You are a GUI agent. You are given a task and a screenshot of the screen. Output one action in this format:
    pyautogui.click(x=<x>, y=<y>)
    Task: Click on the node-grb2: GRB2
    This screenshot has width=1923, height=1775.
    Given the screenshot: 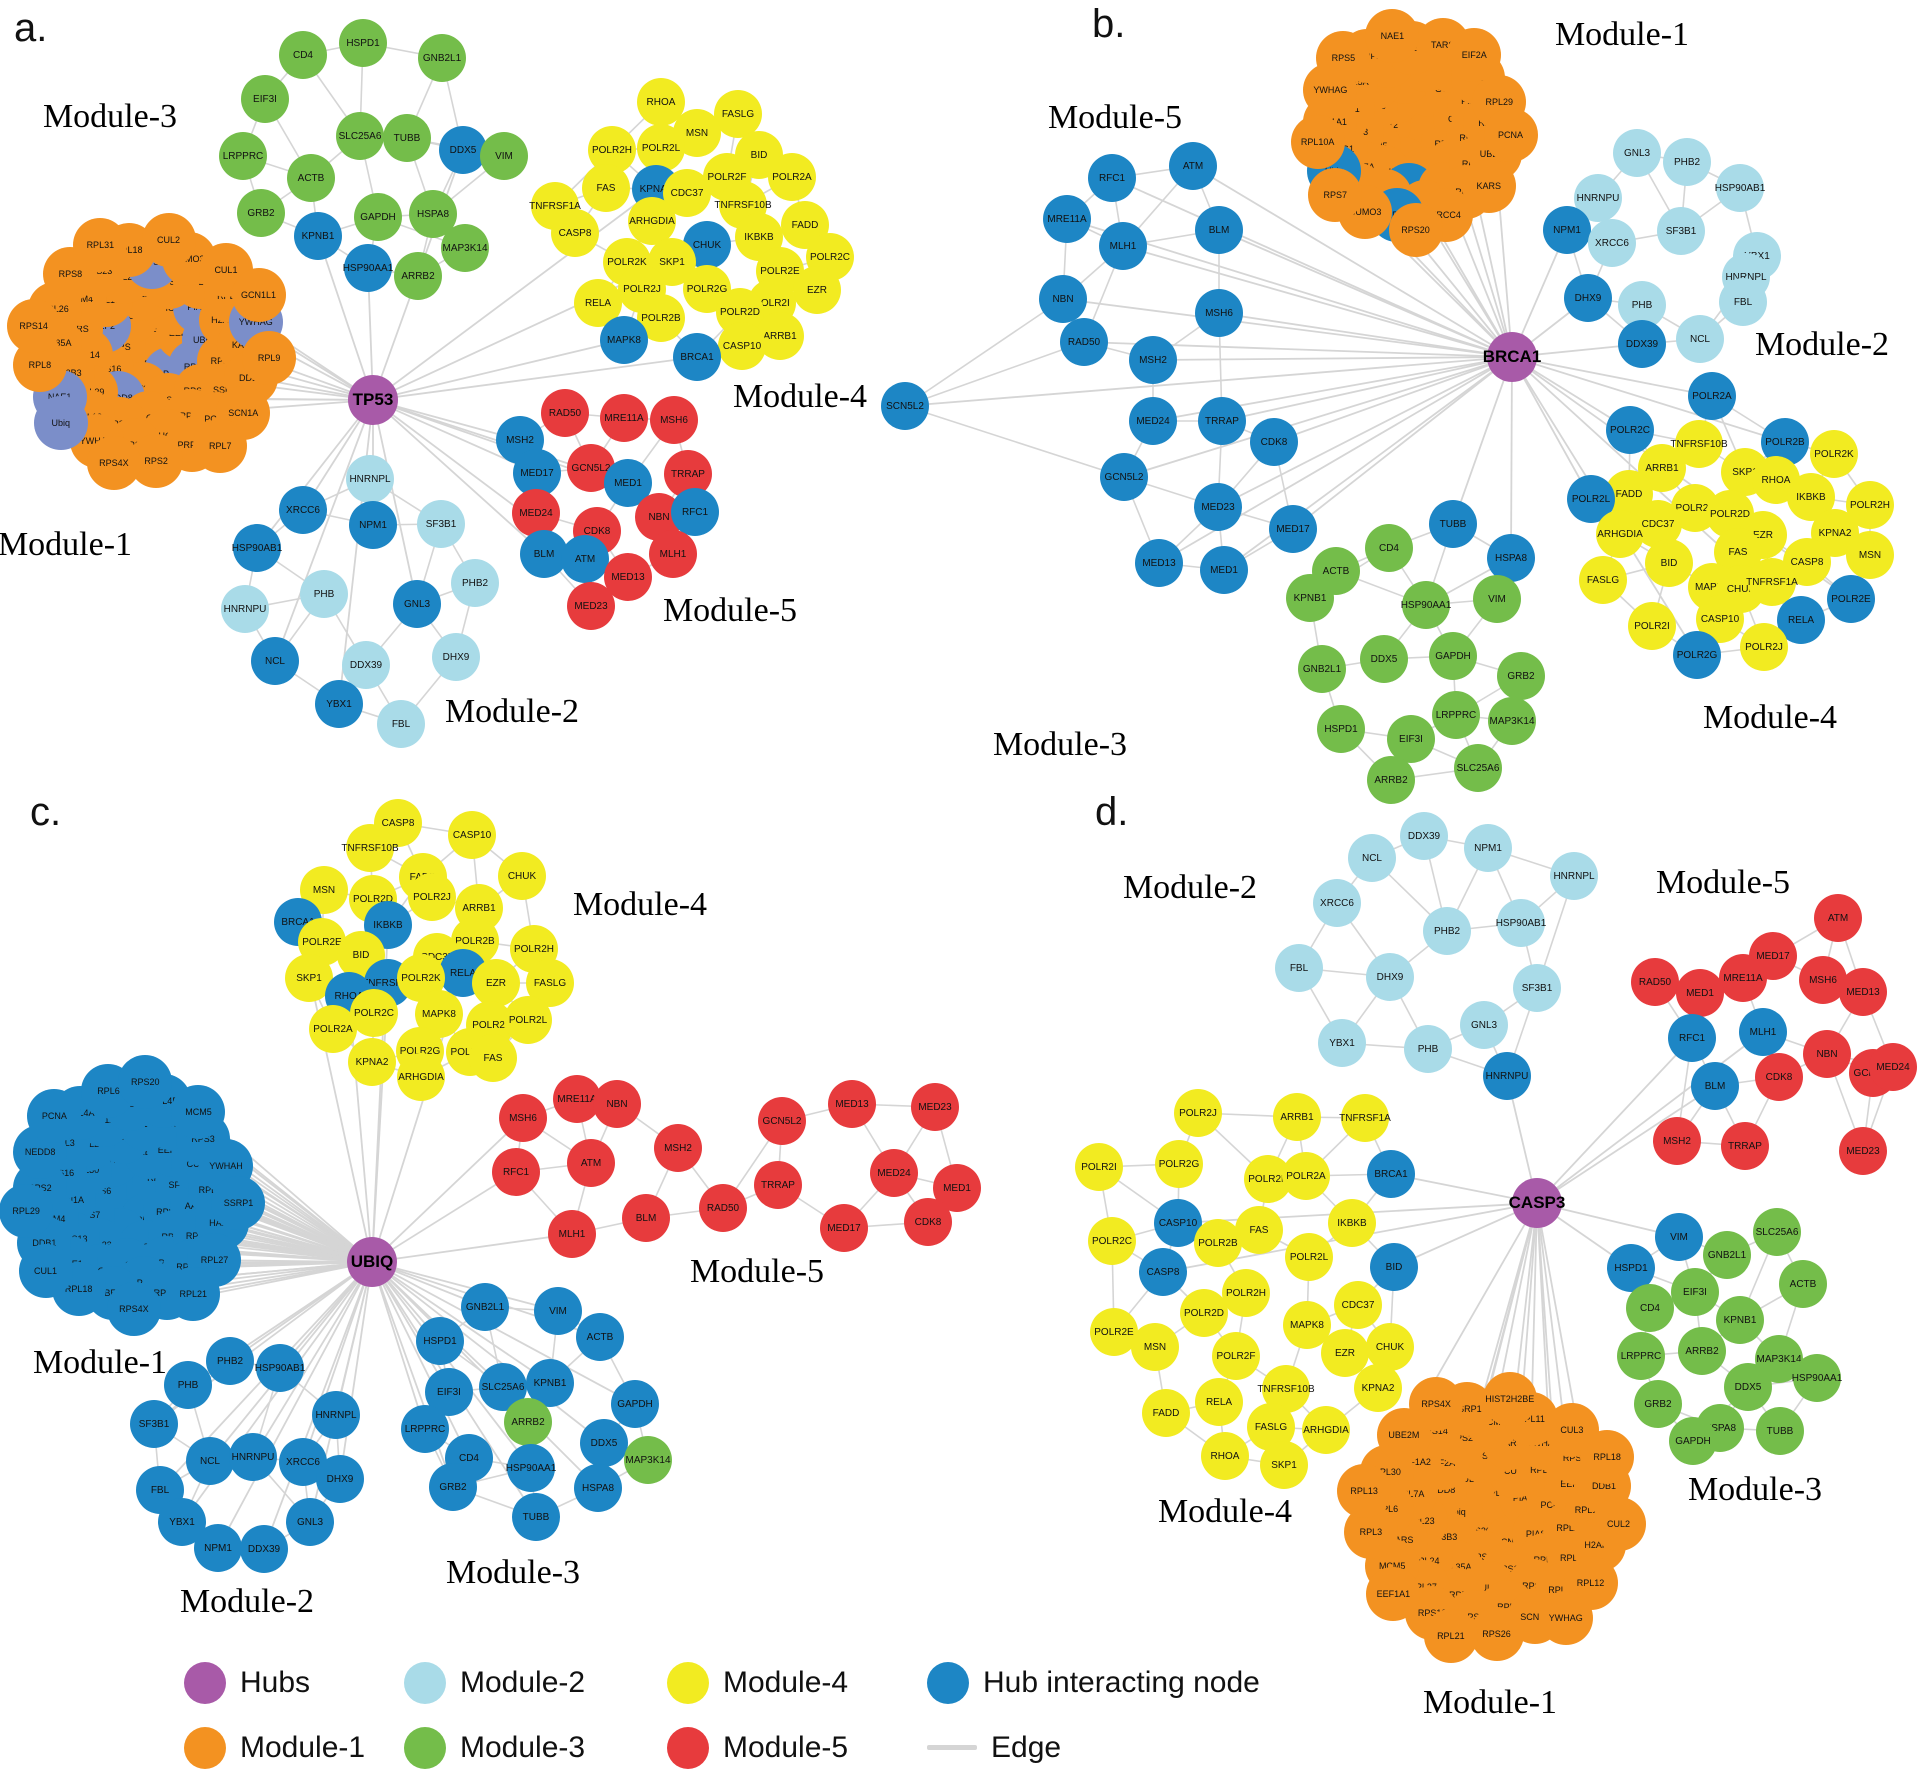 What is the action you would take?
    pyautogui.click(x=1521, y=676)
    